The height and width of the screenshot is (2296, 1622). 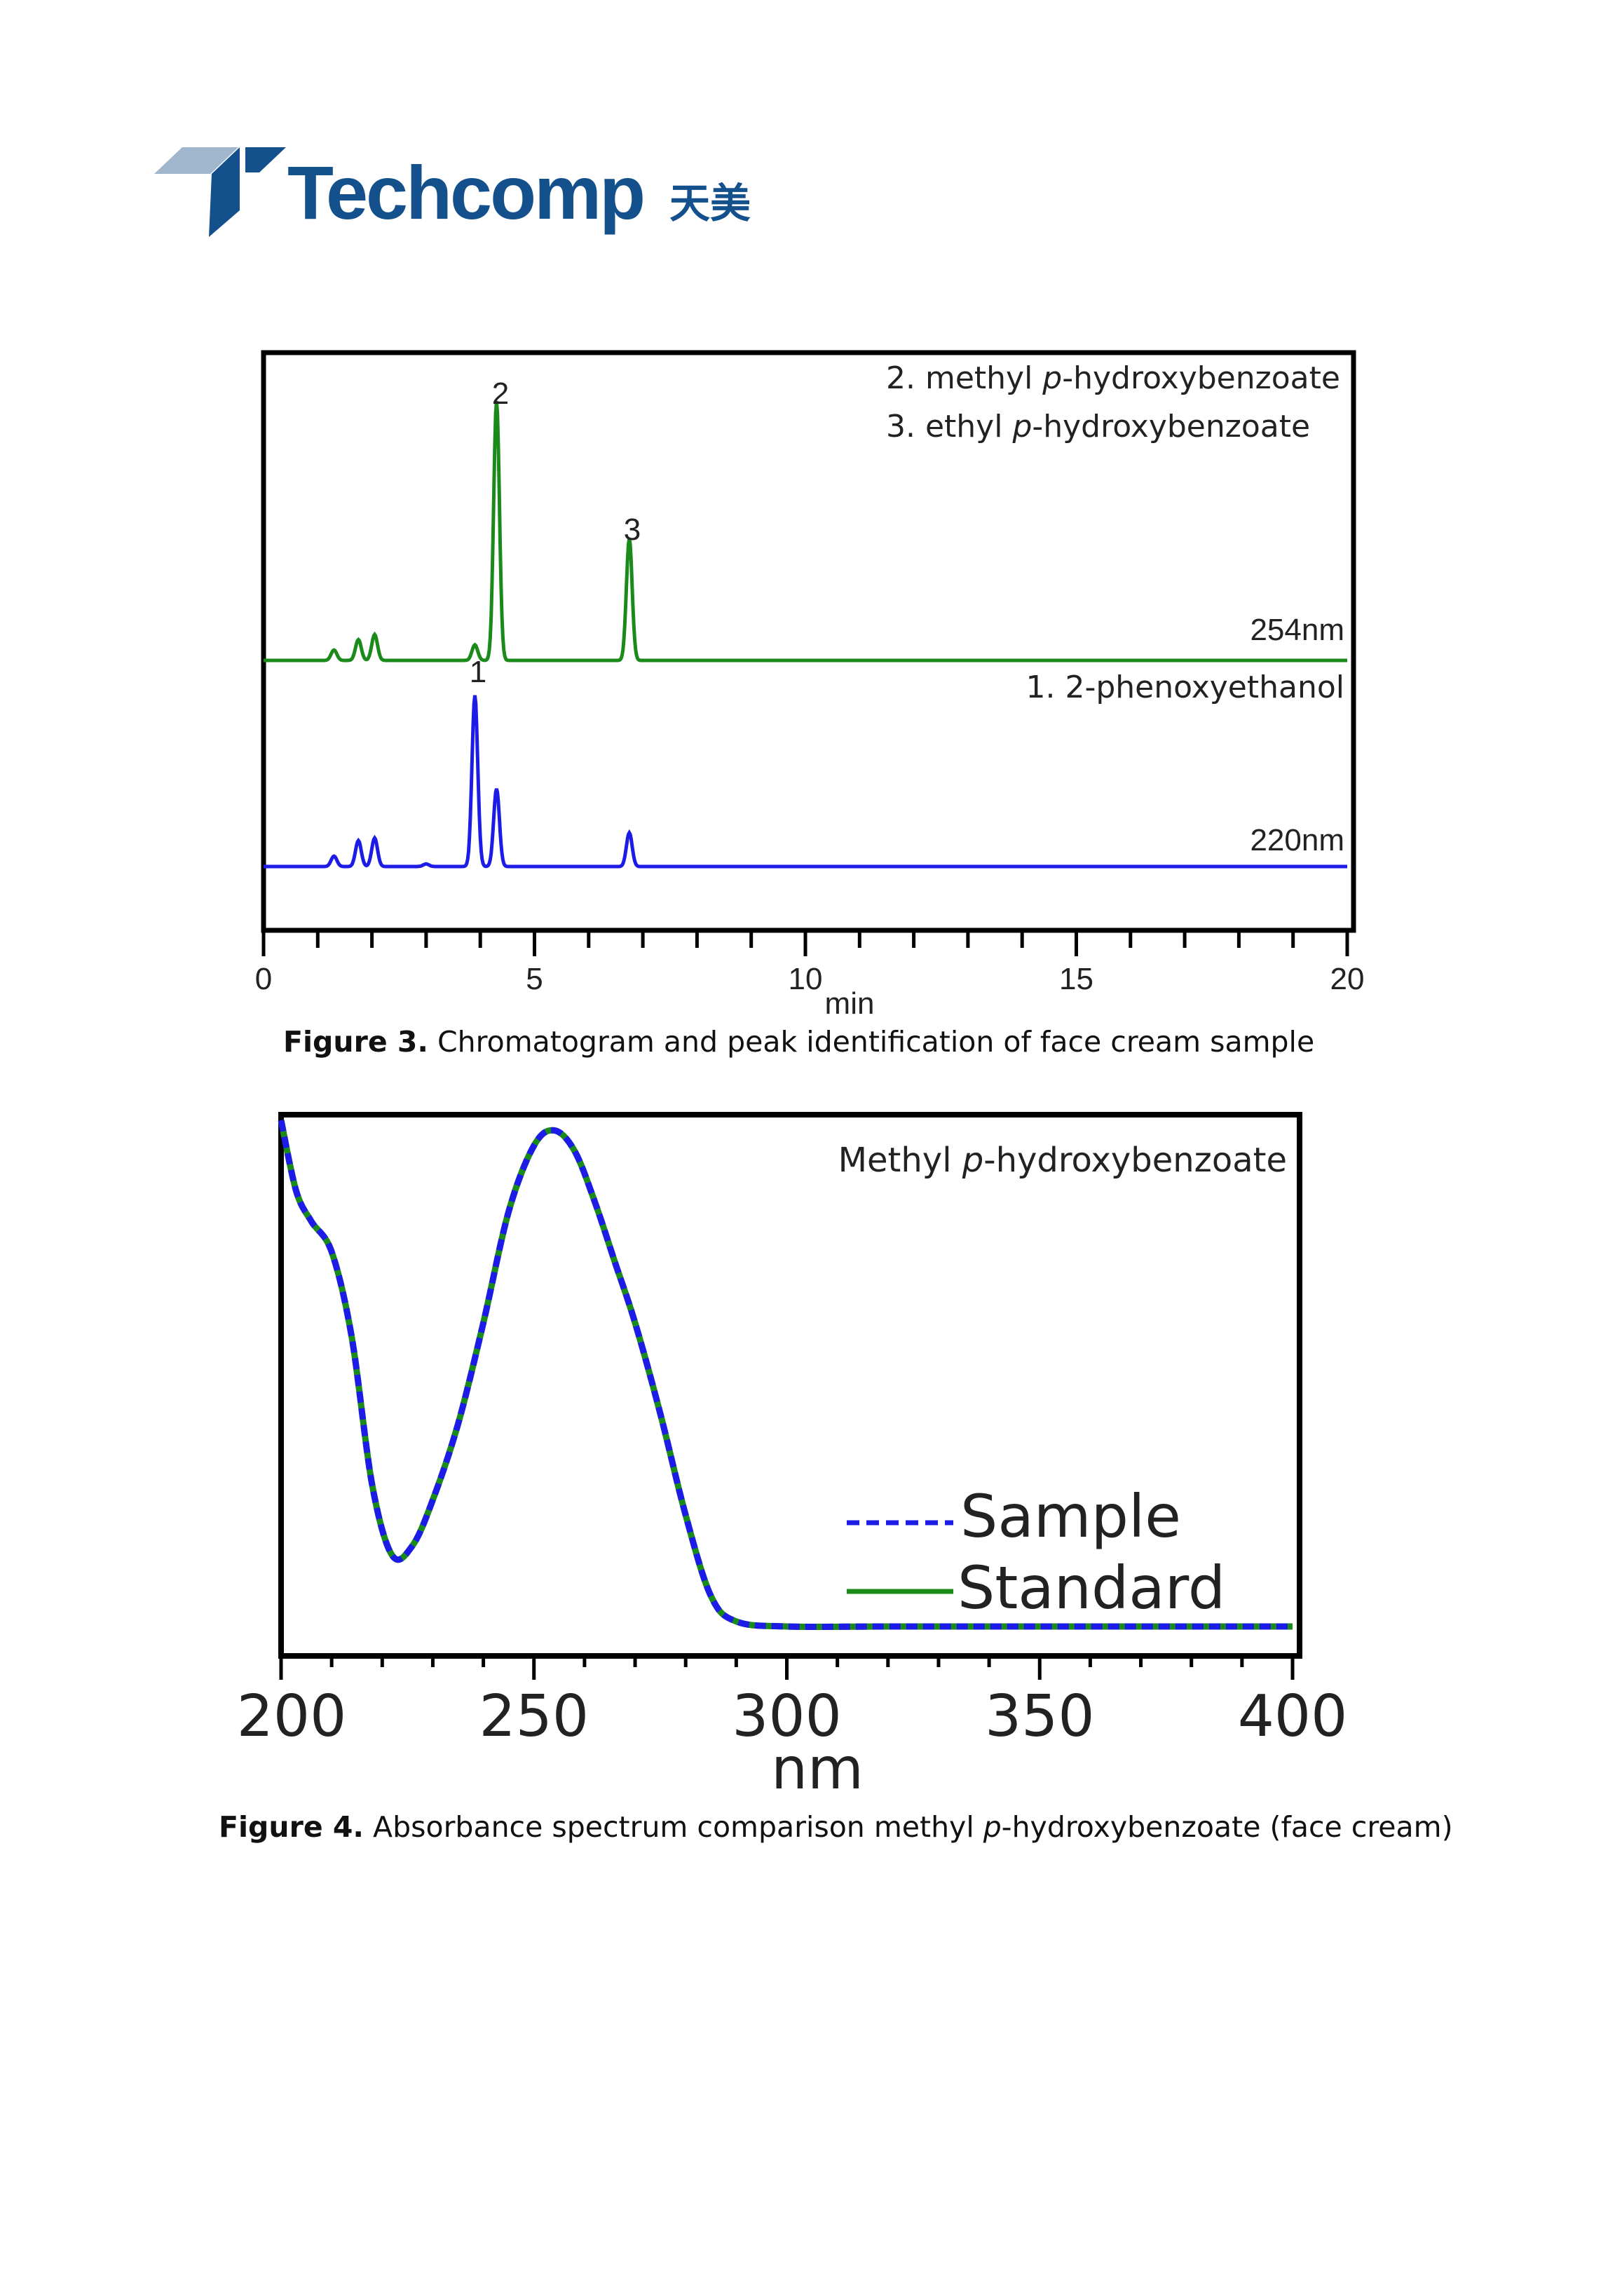 I want to click on legend-line-2: 2. methyl p-hydroxybenzoate, so click(x=1113, y=378).